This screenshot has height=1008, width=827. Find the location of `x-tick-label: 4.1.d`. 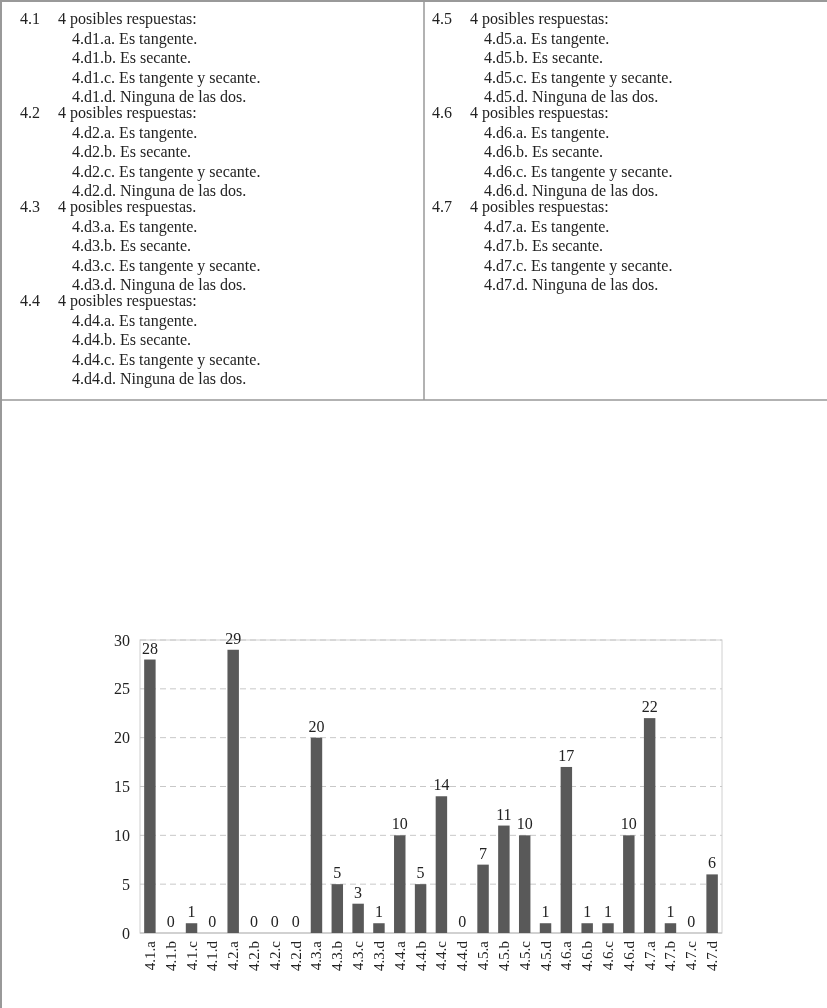

x-tick-label: 4.1.d is located at coordinates (212, 955).